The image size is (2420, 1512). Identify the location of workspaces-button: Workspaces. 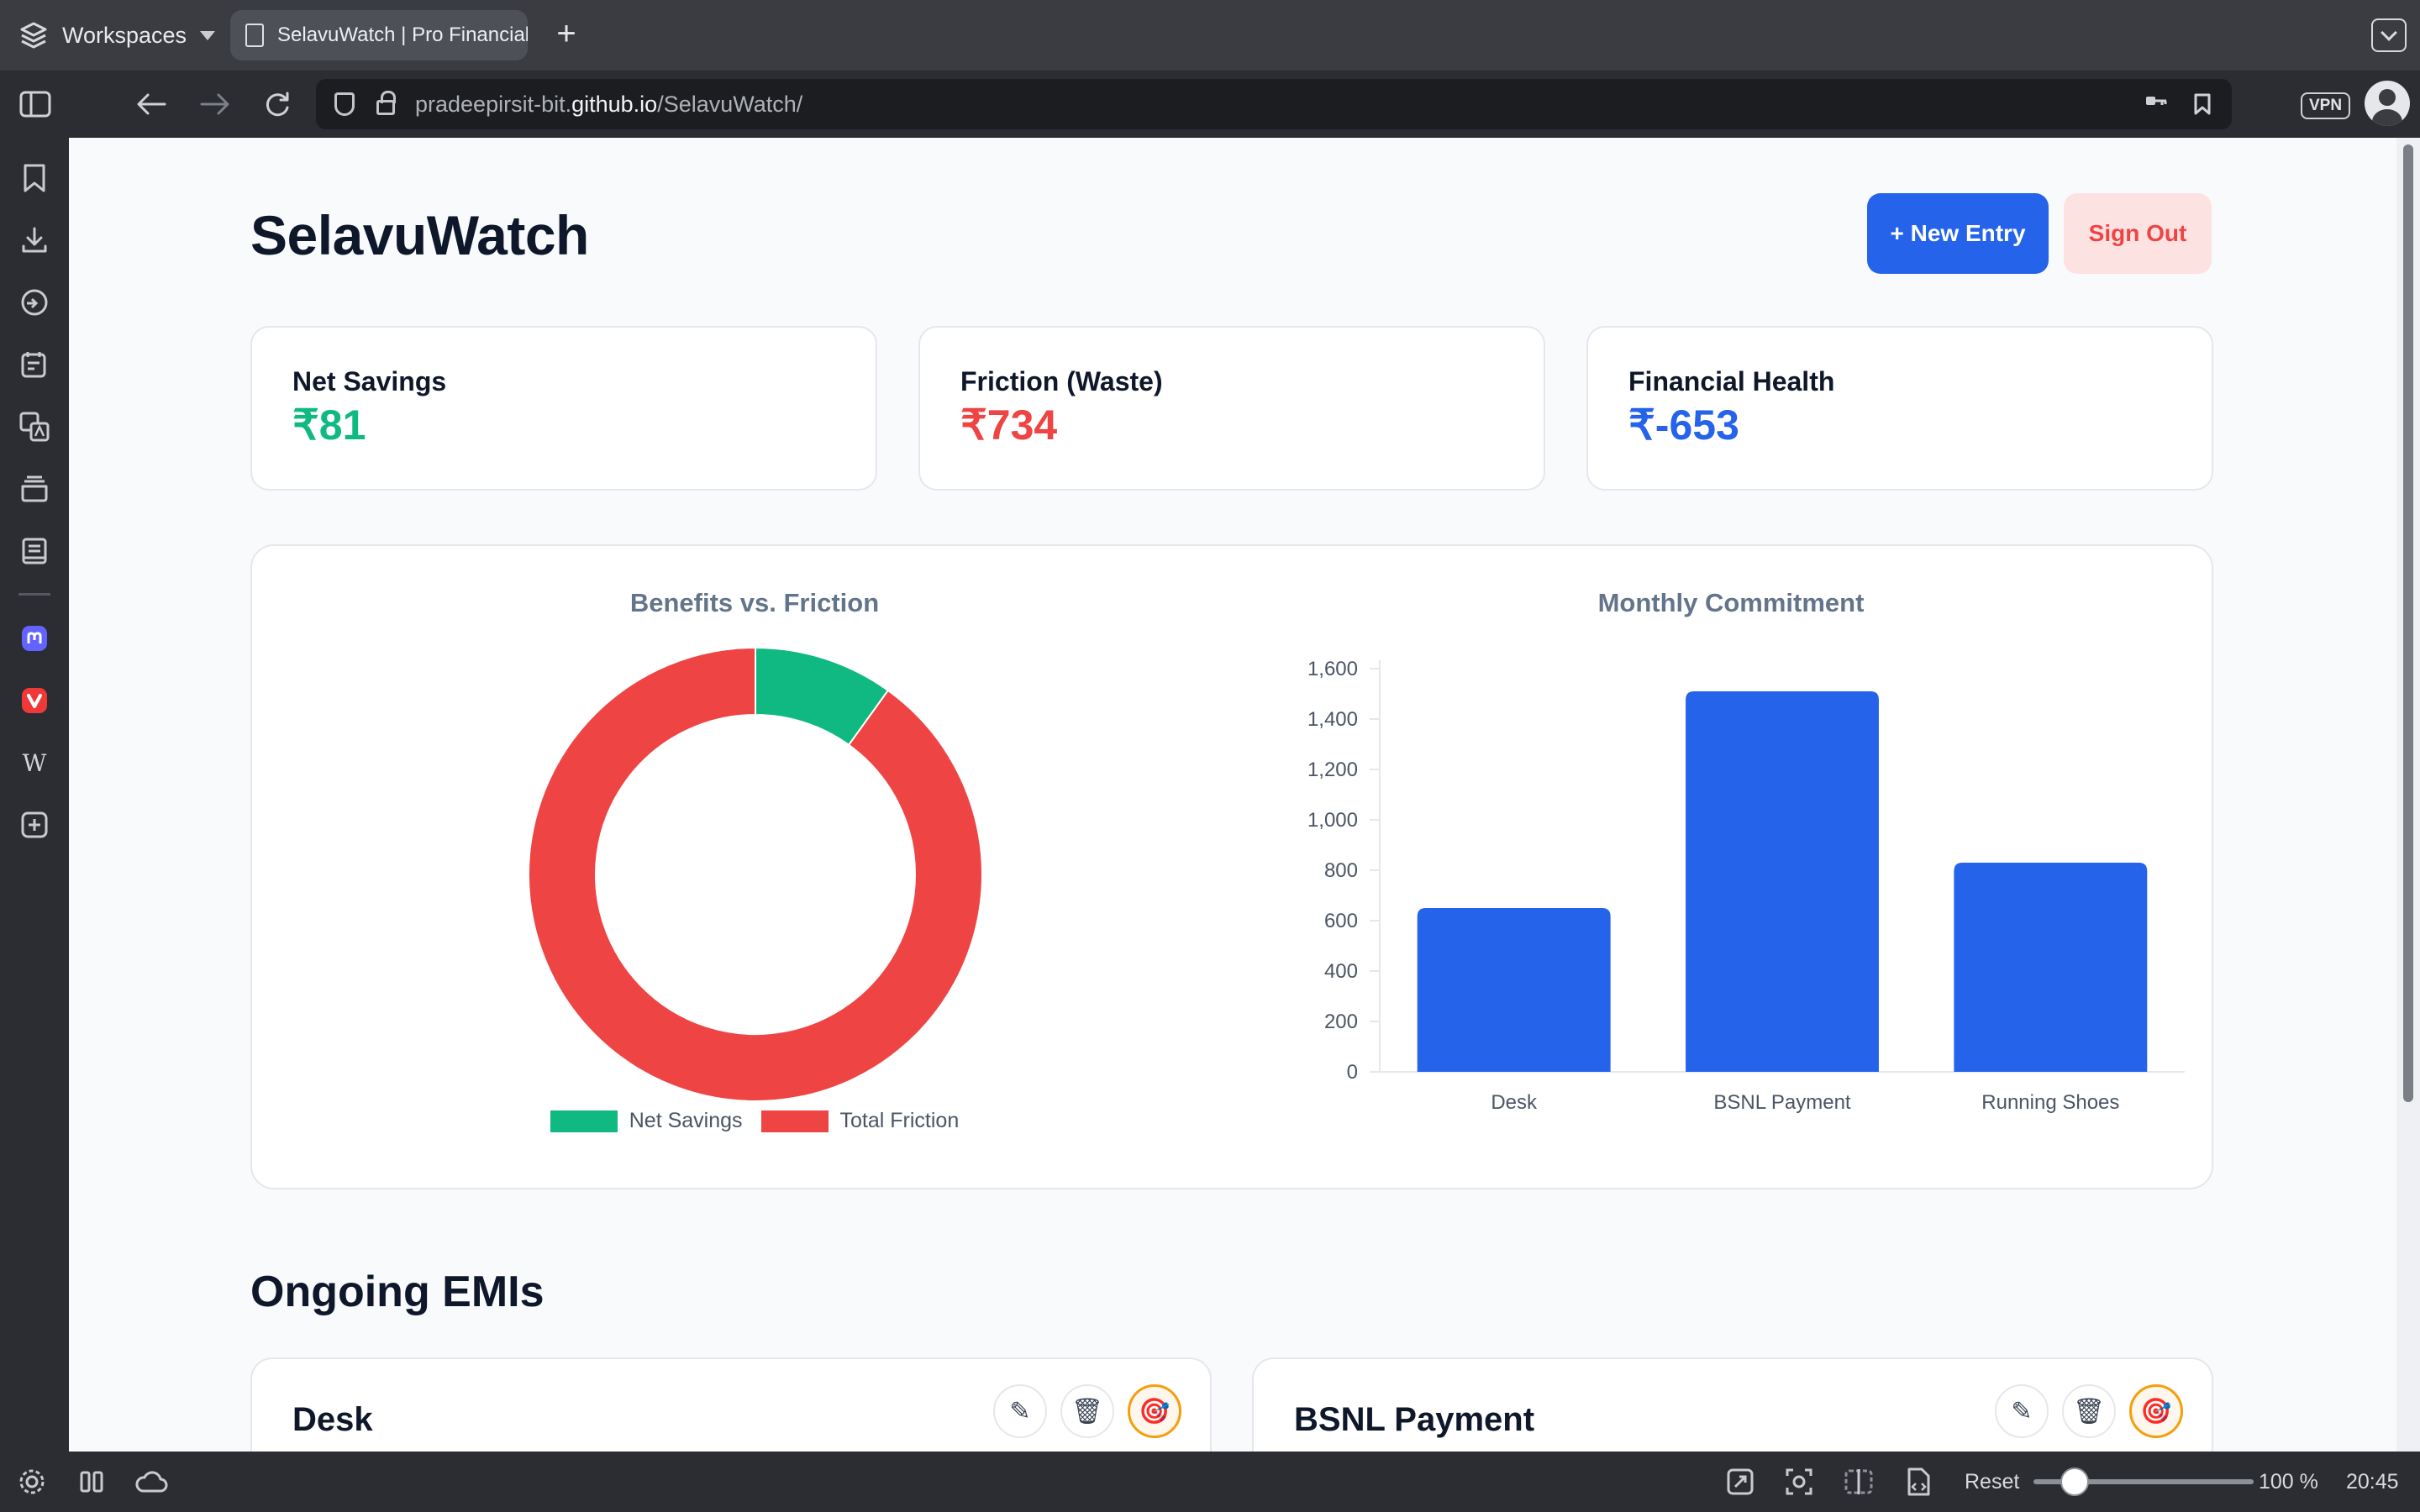
(116, 35).